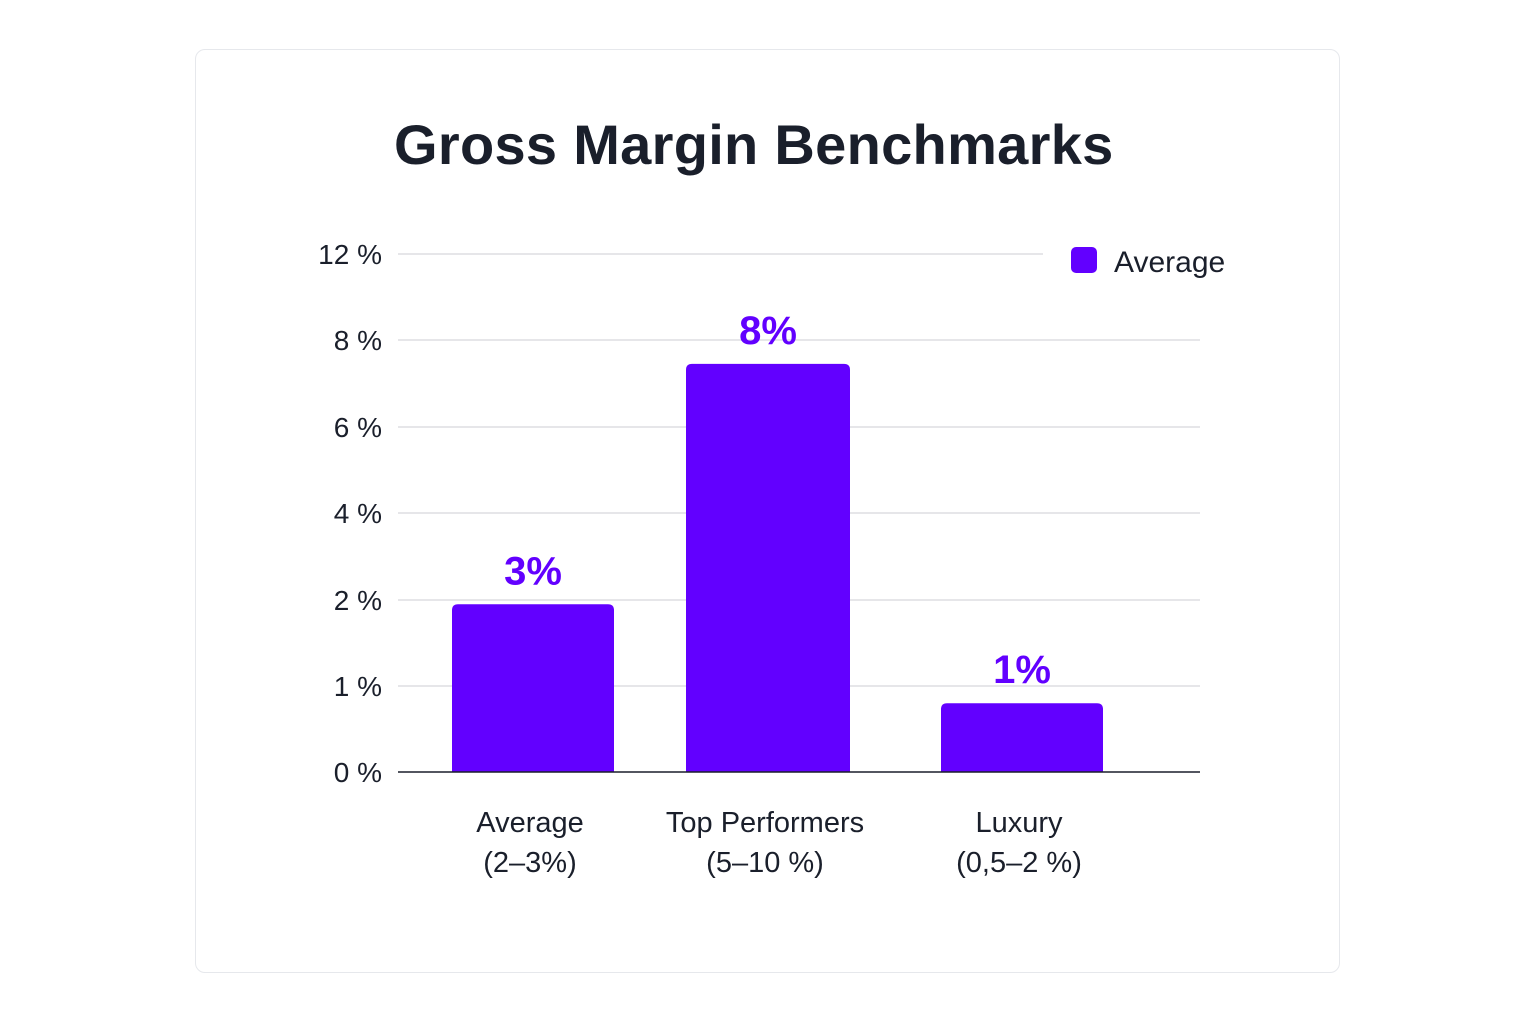  I want to click on y-tick-label: 8 %, so click(358, 340).